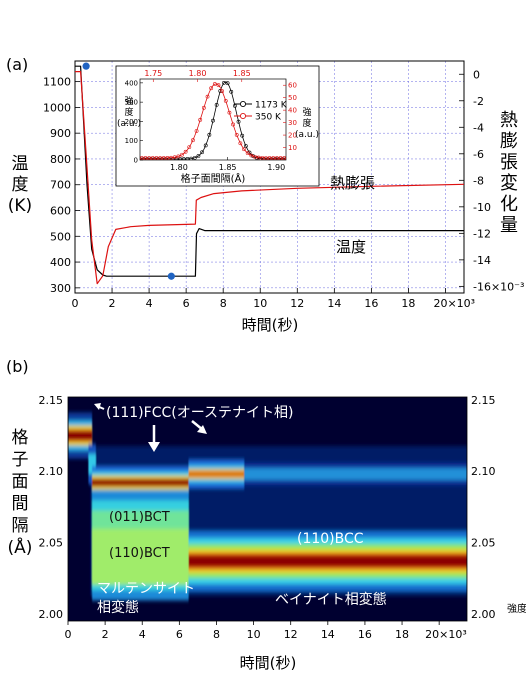 This screenshot has width=526, height=675. What do you see at coordinates (228, 167) in the screenshot?
I see `inset-x-tick-label: 1.85` at bounding box center [228, 167].